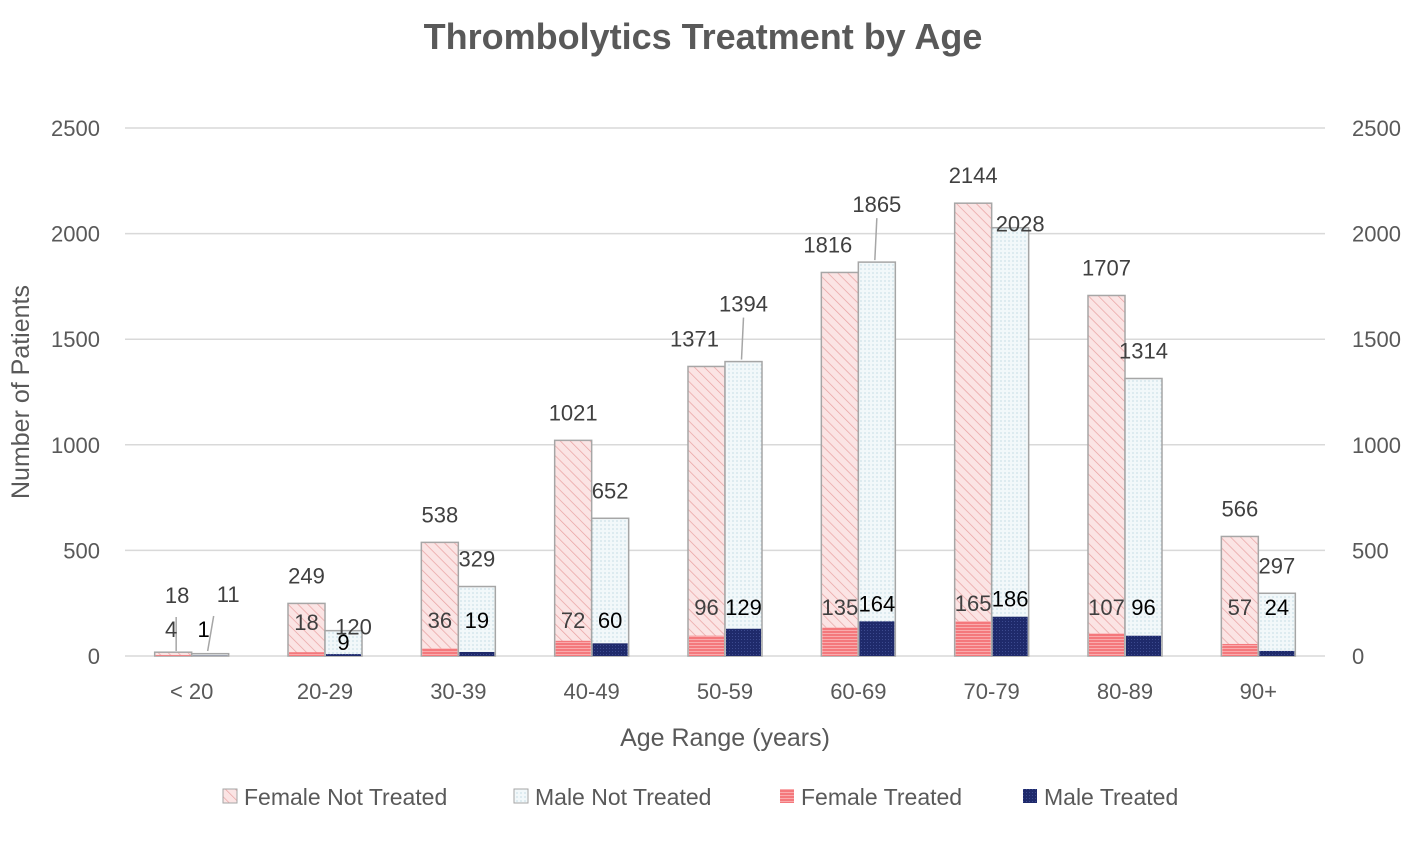 The width and height of the screenshot is (1418, 848). Describe the element at coordinates (610, 620) in the screenshot. I see `data-label-male-treated: 60` at that location.